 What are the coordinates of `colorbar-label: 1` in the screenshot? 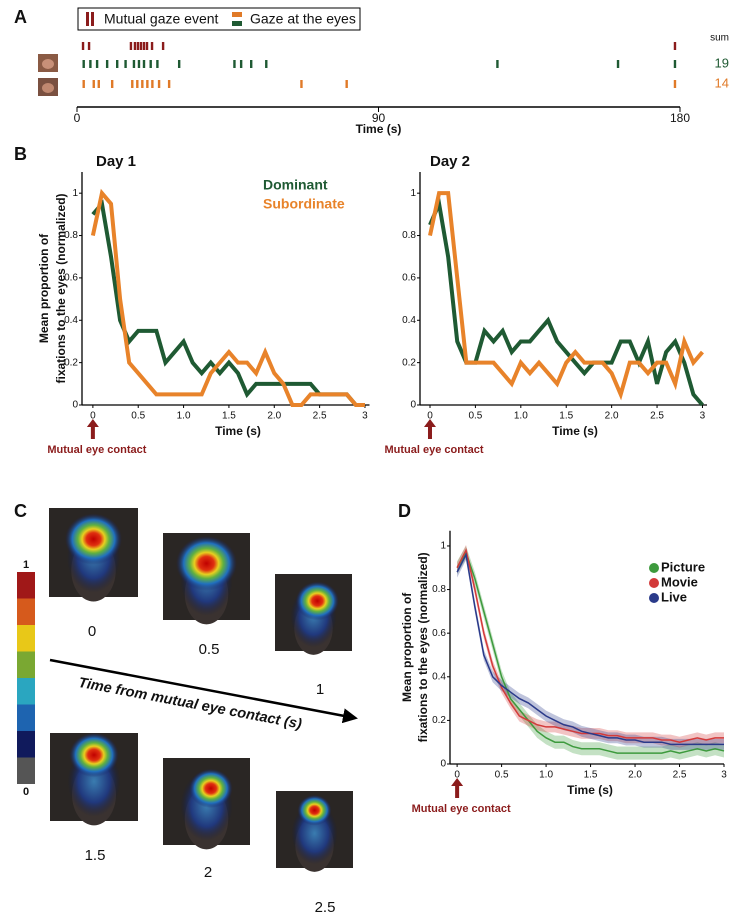 It's located at (26, 565).